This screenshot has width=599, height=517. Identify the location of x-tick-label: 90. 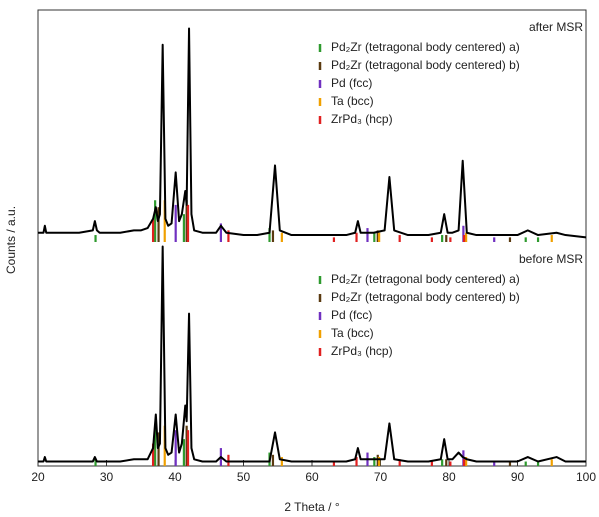
(518, 477).